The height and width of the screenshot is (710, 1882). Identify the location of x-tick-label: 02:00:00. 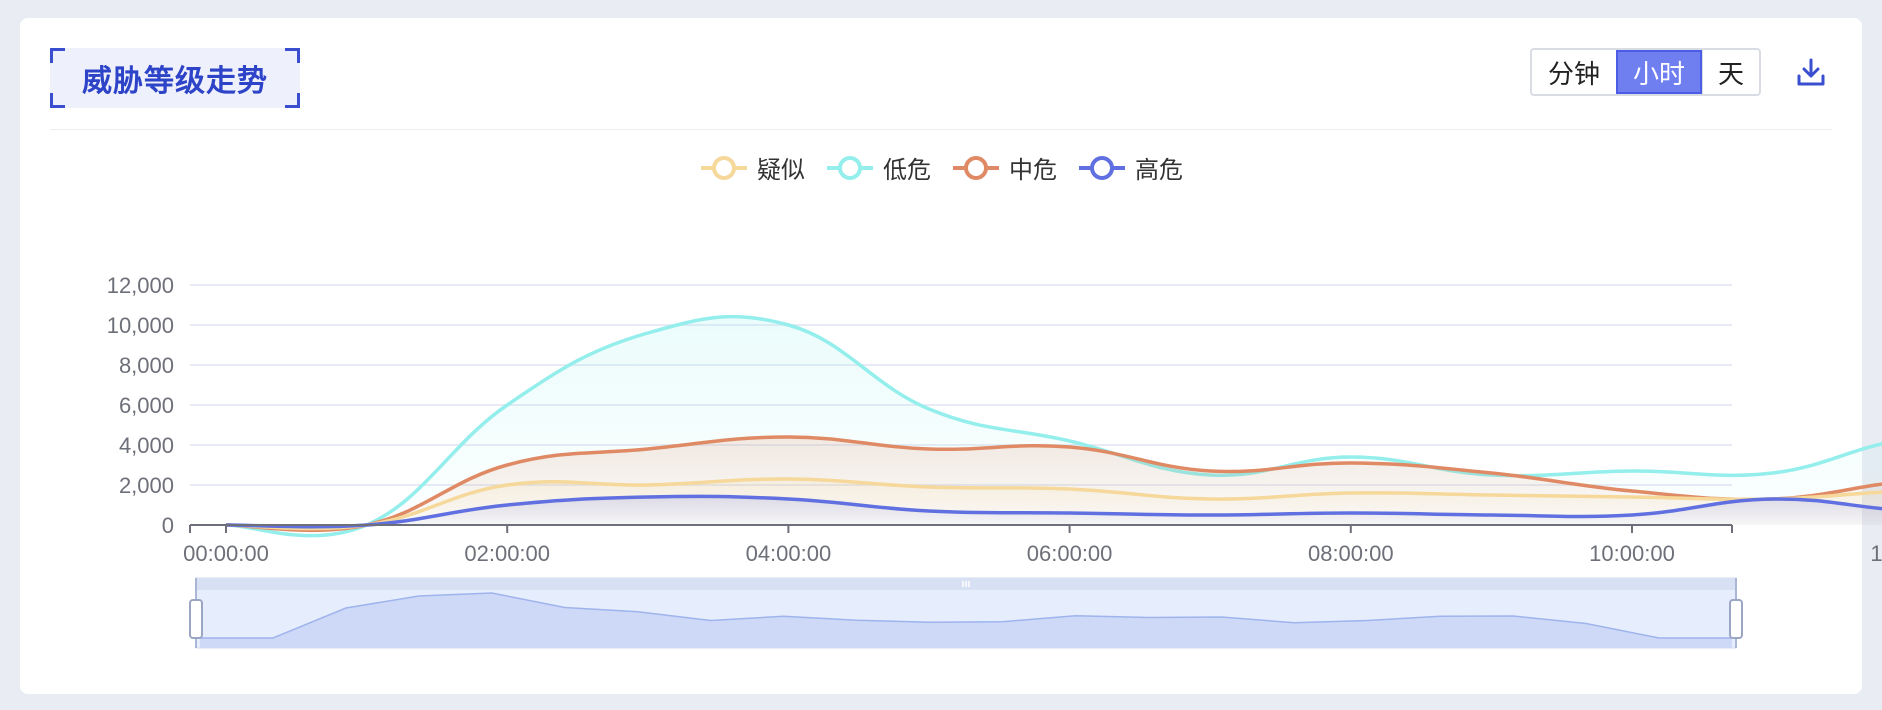
(507, 553).